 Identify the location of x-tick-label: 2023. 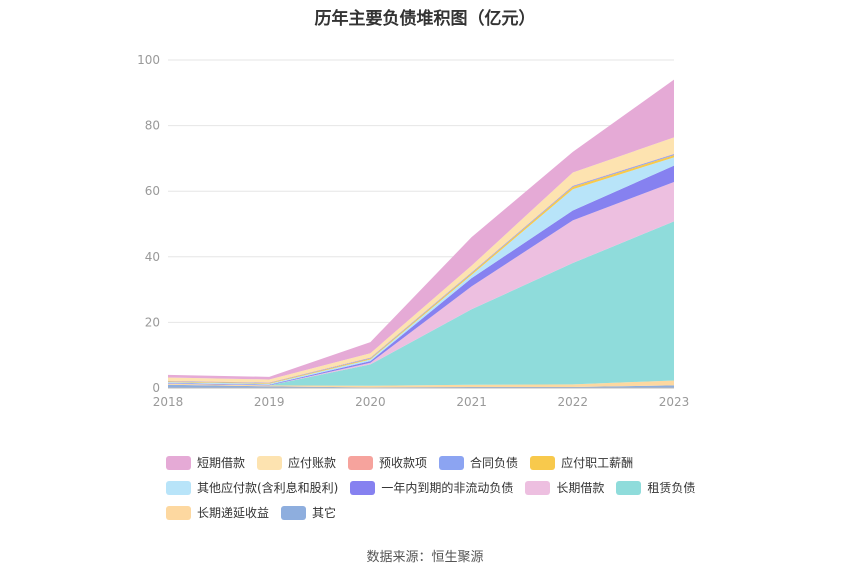
(674, 402).